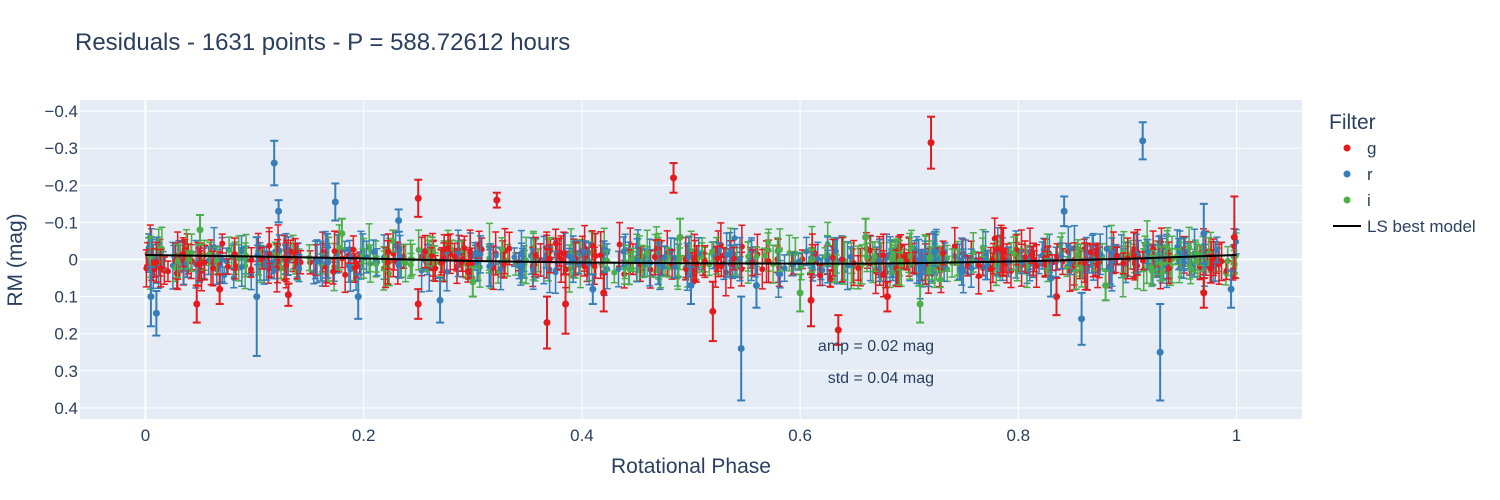 This screenshot has height=500, width=1500. What do you see at coordinates (1352, 122) in the screenshot?
I see `legend-title: Filter` at bounding box center [1352, 122].